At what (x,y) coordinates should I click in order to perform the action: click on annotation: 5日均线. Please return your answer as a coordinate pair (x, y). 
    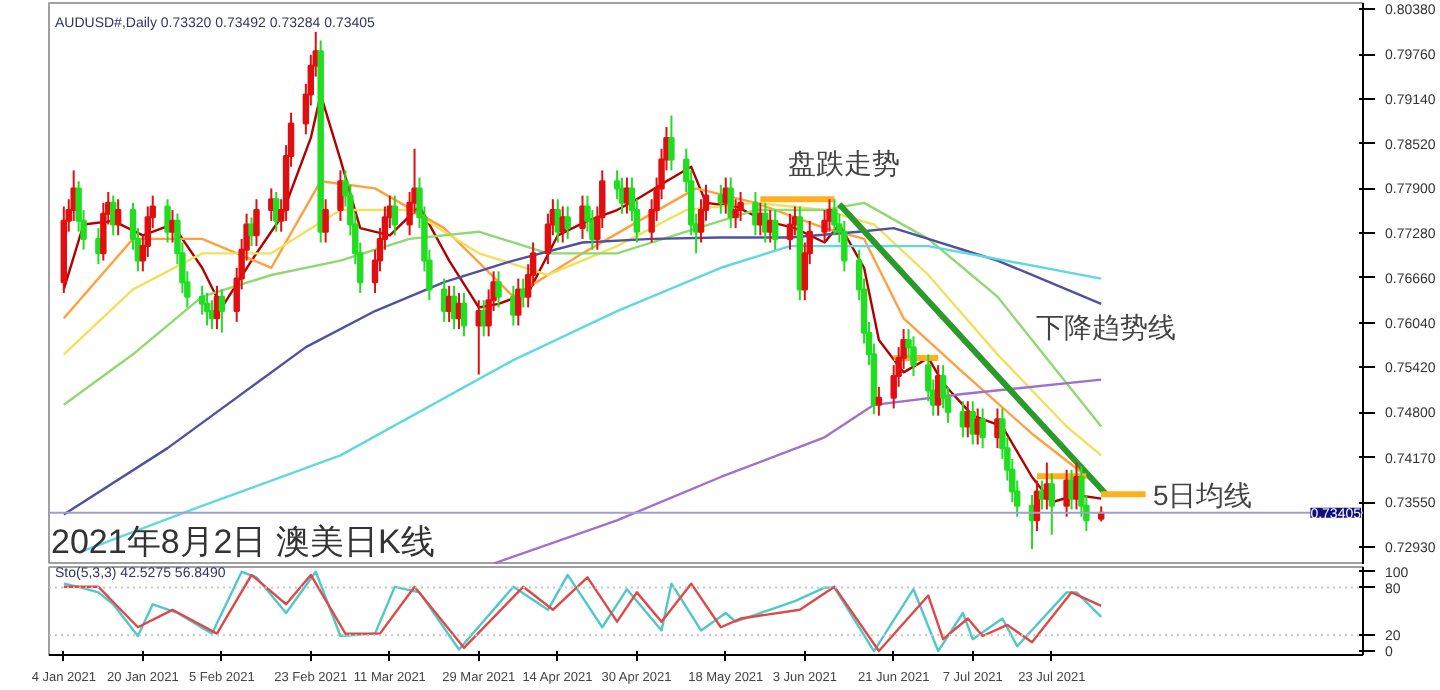
    Looking at the image, I should click on (1202, 495).